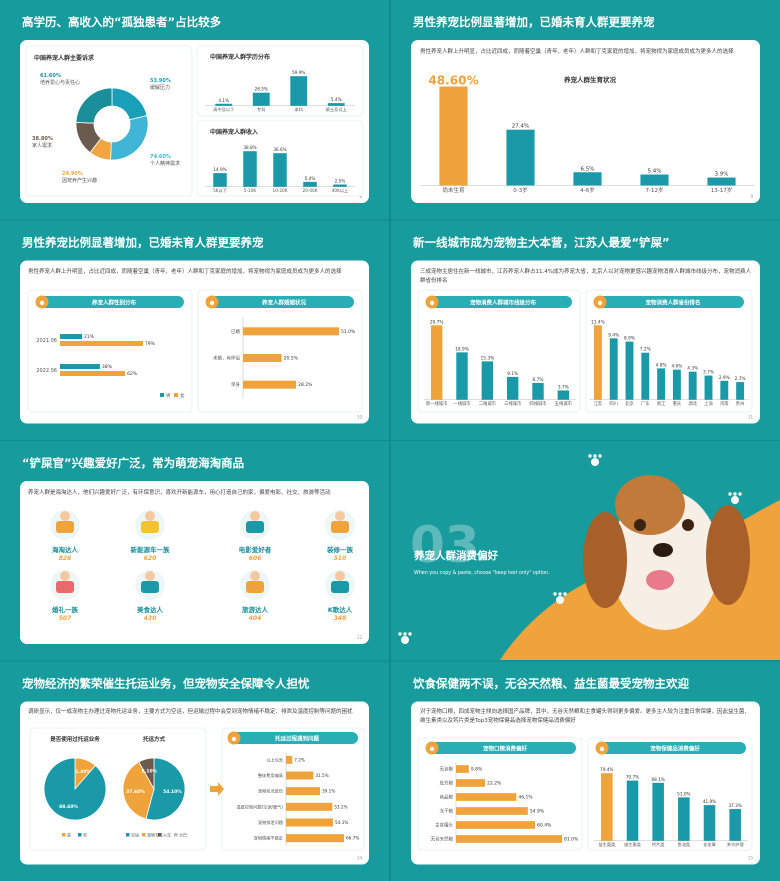  I want to click on slide-title: 宠物经济的繁荣催生托运业务，但宠物安全保障令人担忧, so click(166, 684).